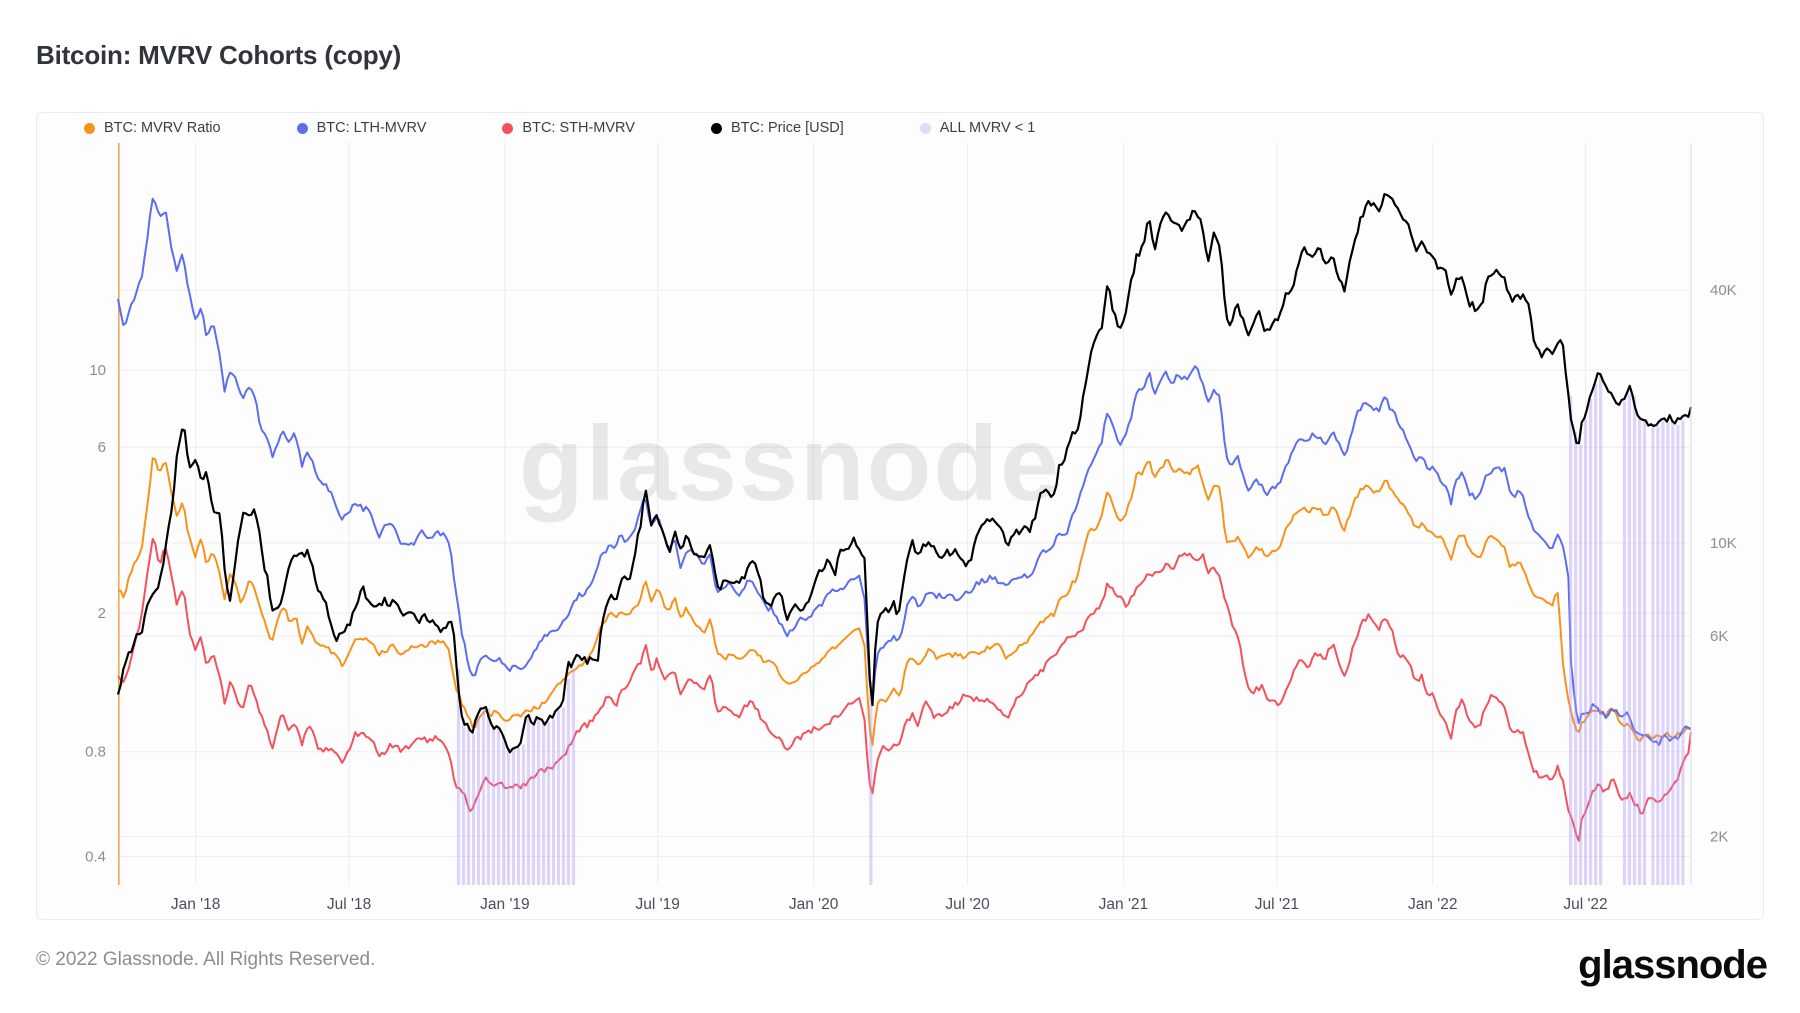 The height and width of the screenshot is (1013, 1800). Describe the element at coordinates (1585, 904) in the screenshot. I see `x-axis-tick: Jul '22` at that location.